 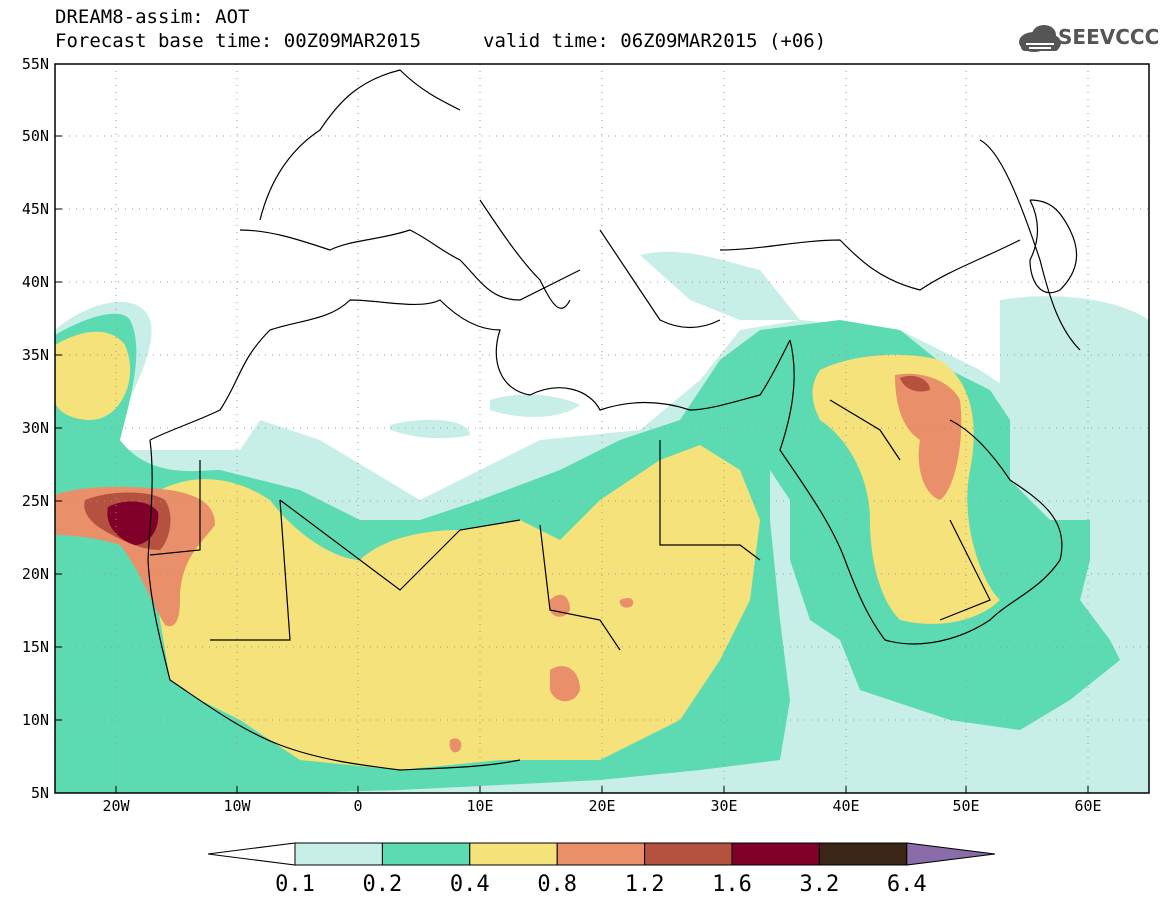 What do you see at coordinates (479, 806) in the screenshot?
I see `lon-label-10e: 10E` at bounding box center [479, 806].